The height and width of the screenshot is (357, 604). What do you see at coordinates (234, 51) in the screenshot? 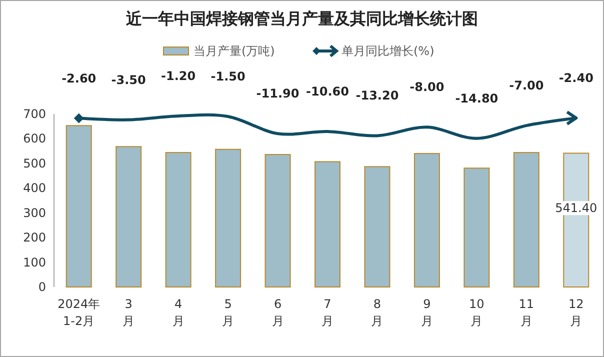
I see `legend-label: 当月产量(万吨)` at bounding box center [234, 51].